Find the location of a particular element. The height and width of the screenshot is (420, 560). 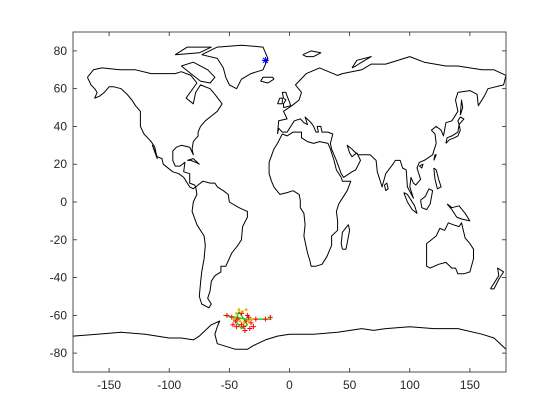

iceland-coast is located at coordinates (267, 80).